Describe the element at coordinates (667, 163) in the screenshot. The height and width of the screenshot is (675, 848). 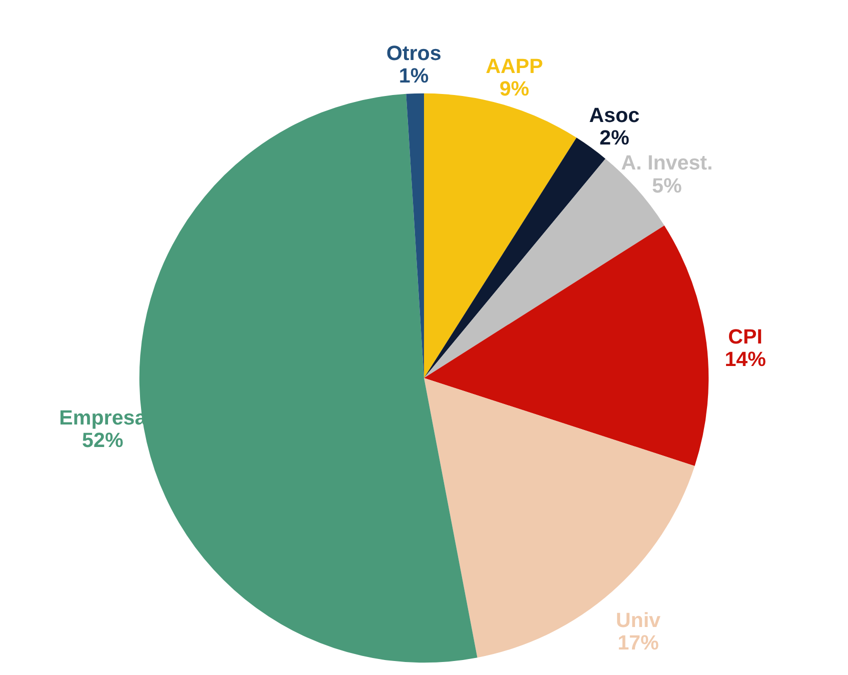
I see `slice-label: A. Invest.` at that location.